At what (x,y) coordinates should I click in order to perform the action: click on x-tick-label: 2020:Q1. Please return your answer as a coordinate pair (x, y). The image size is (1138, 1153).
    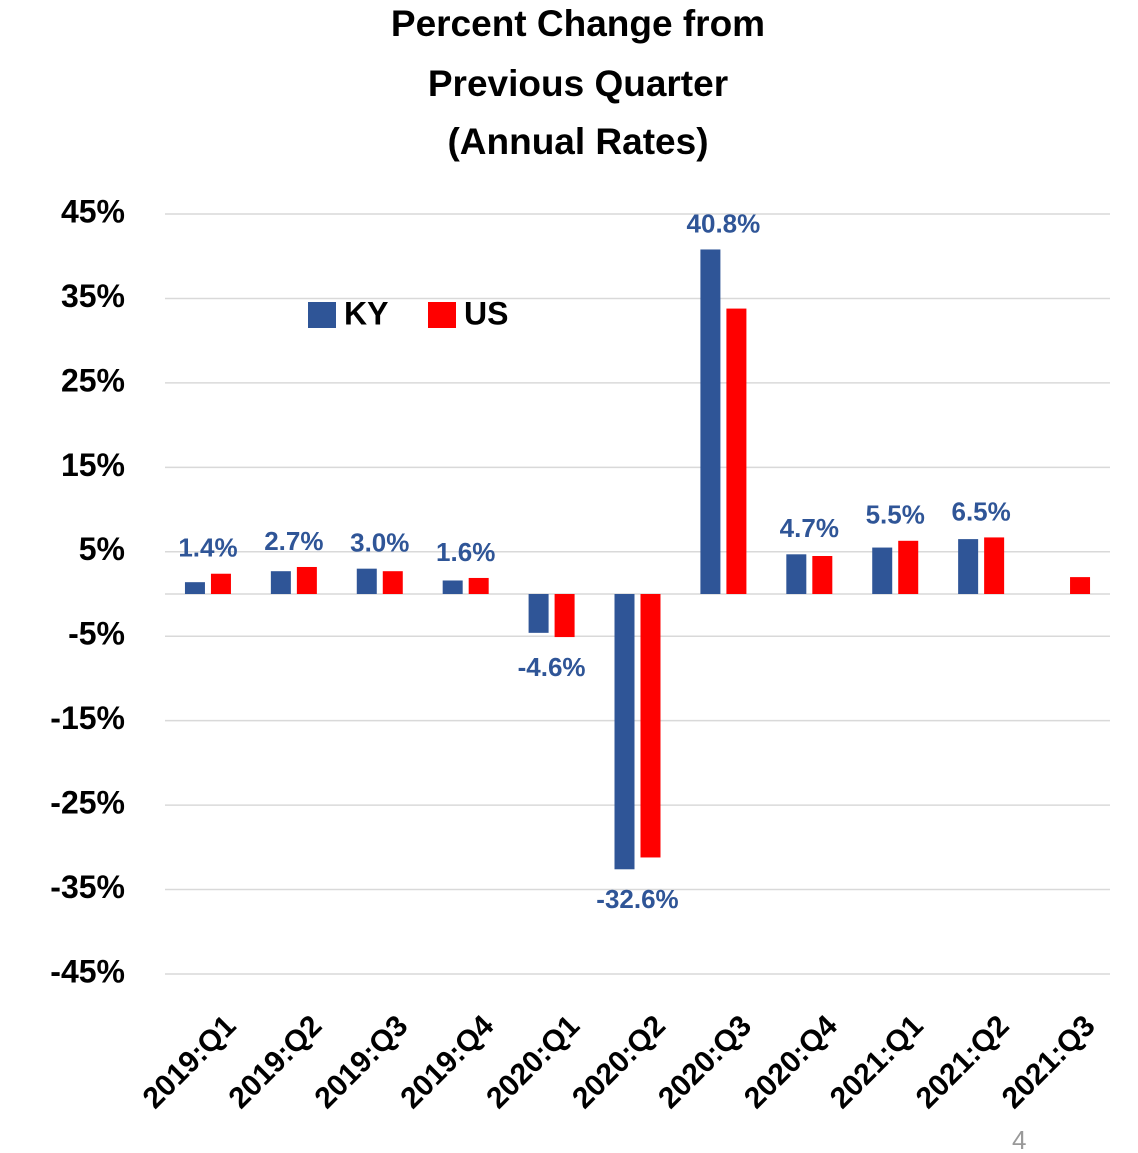
    Looking at the image, I should click on (533, 1062).